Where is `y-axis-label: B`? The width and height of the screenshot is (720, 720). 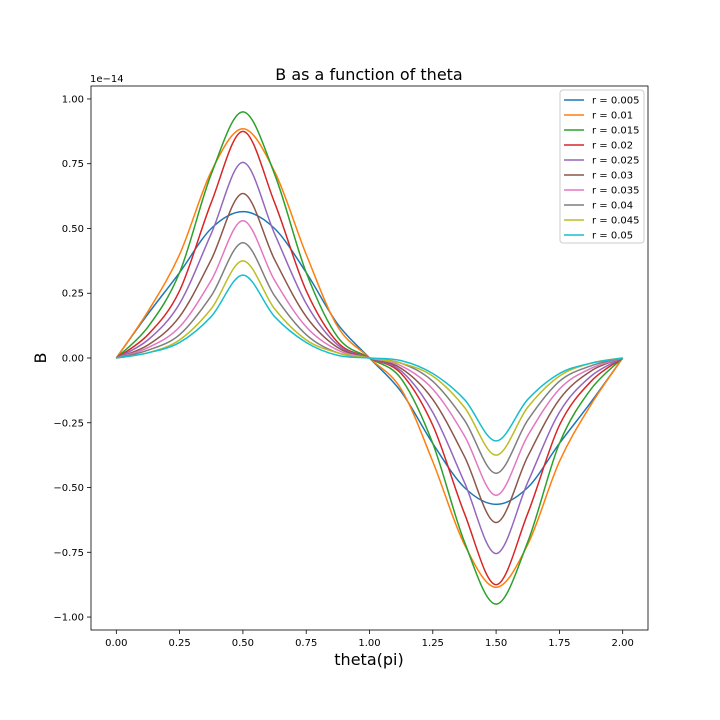 y-axis-label: B is located at coordinates (40, 358).